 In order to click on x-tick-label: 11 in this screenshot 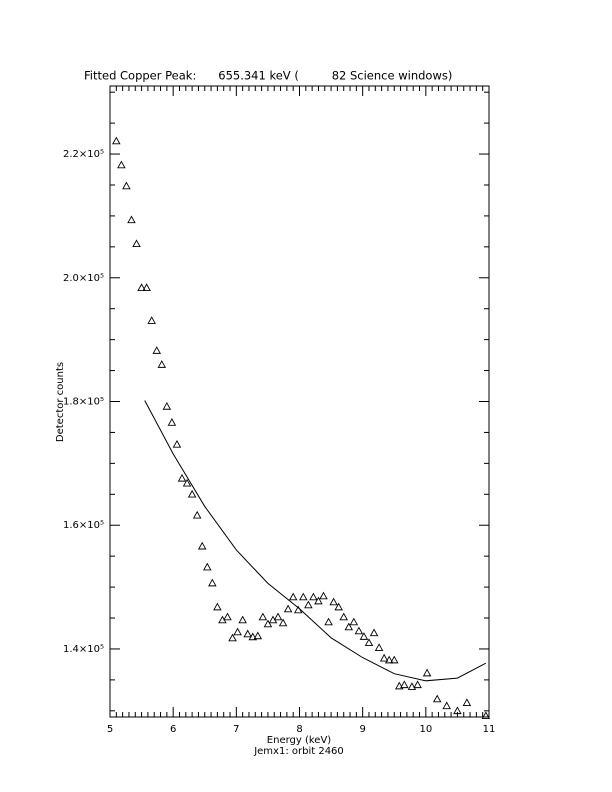, I will do `click(489, 729)`.